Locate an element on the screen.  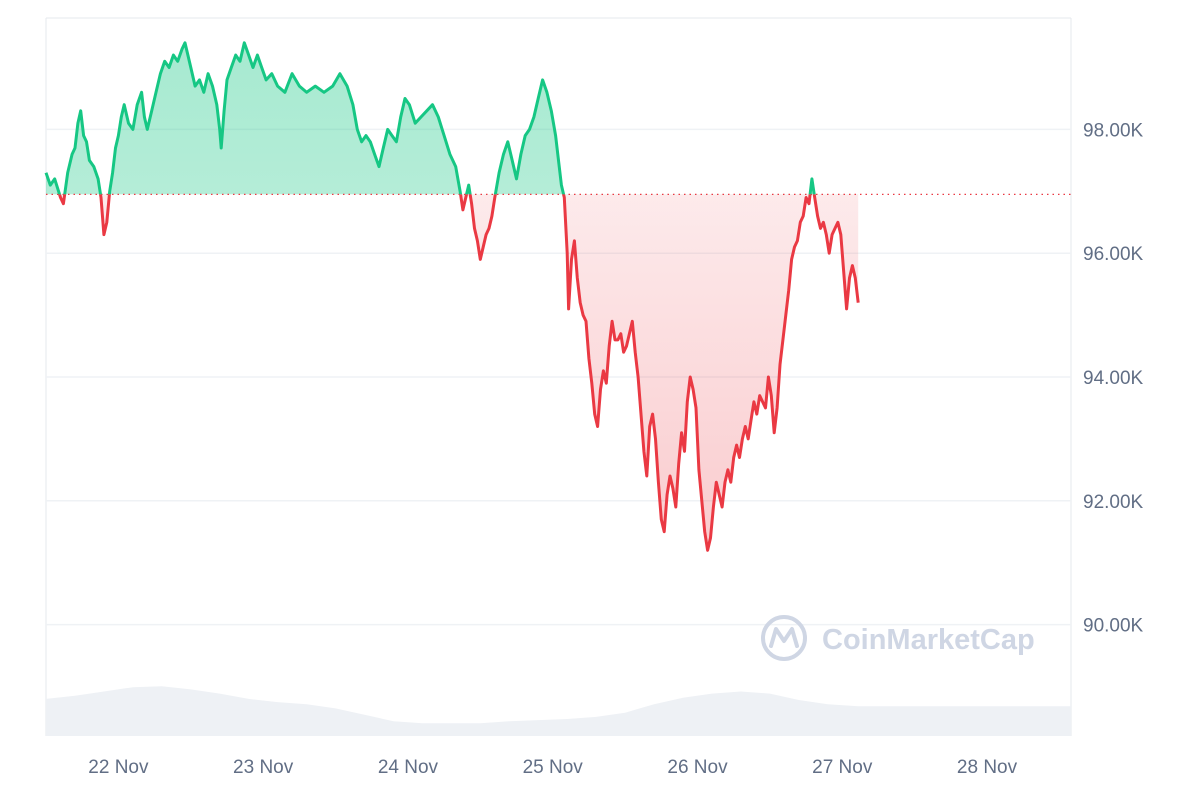
y-tick-label: 94.00K is located at coordinates (1113, 378).